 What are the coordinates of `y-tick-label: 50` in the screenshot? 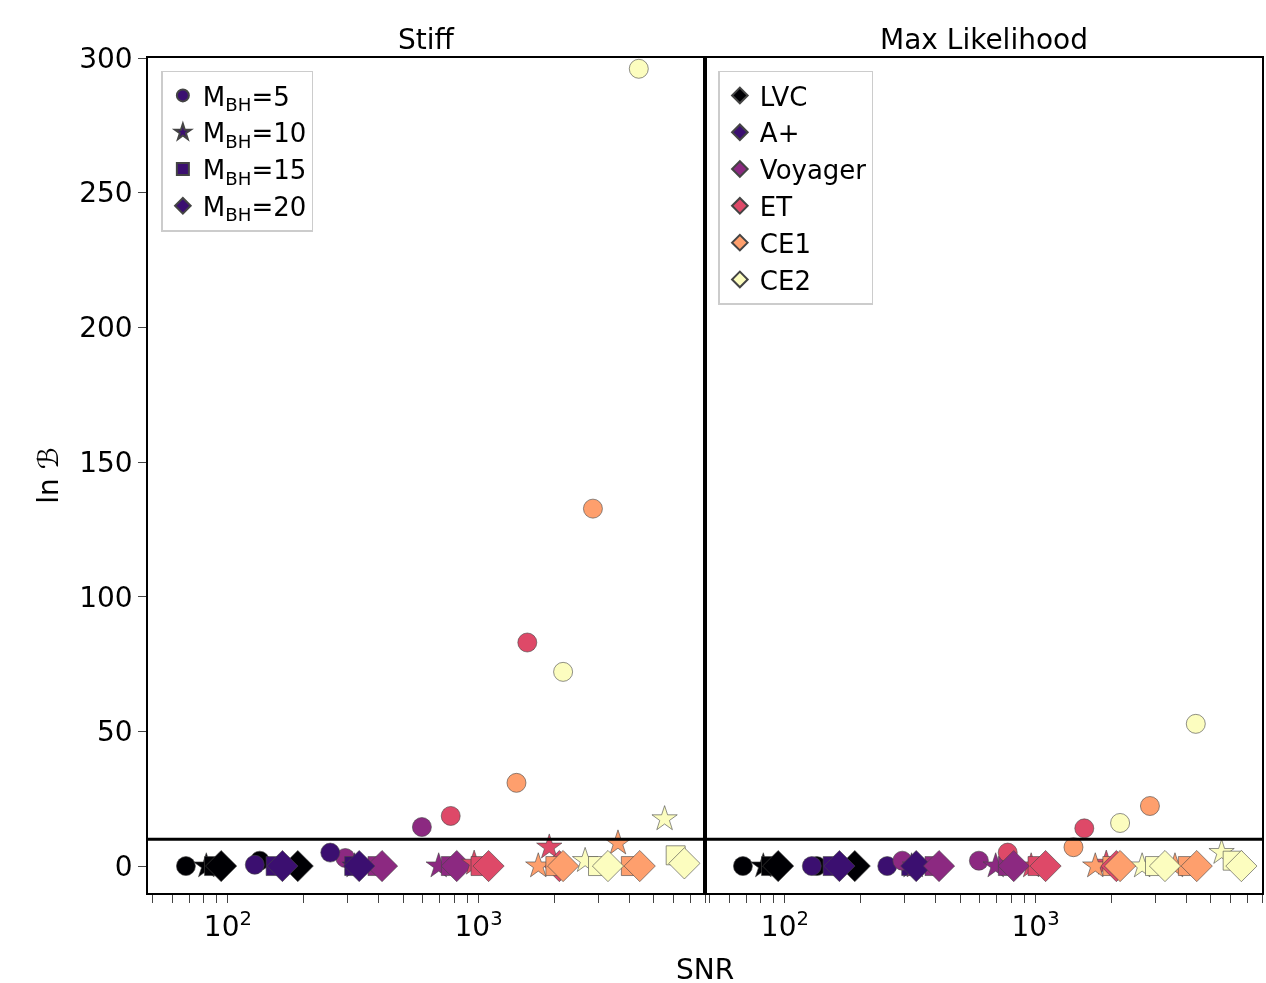 It's located at (115, 732).